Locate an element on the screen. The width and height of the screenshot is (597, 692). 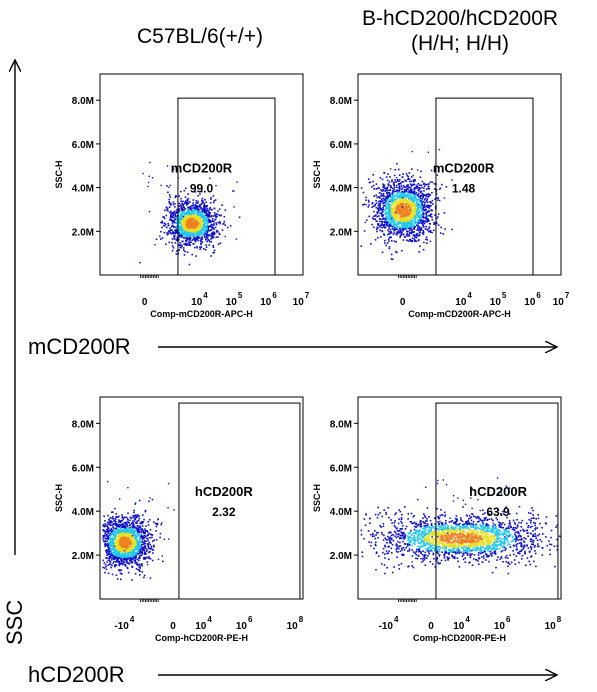
event-dots is located at coordinates (406, 204).